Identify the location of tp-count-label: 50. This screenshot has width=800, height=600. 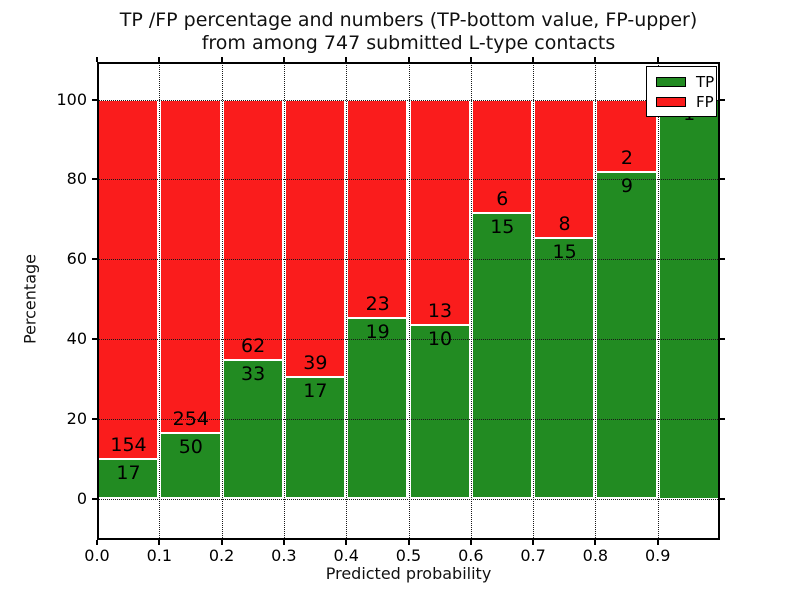
(190, 446).